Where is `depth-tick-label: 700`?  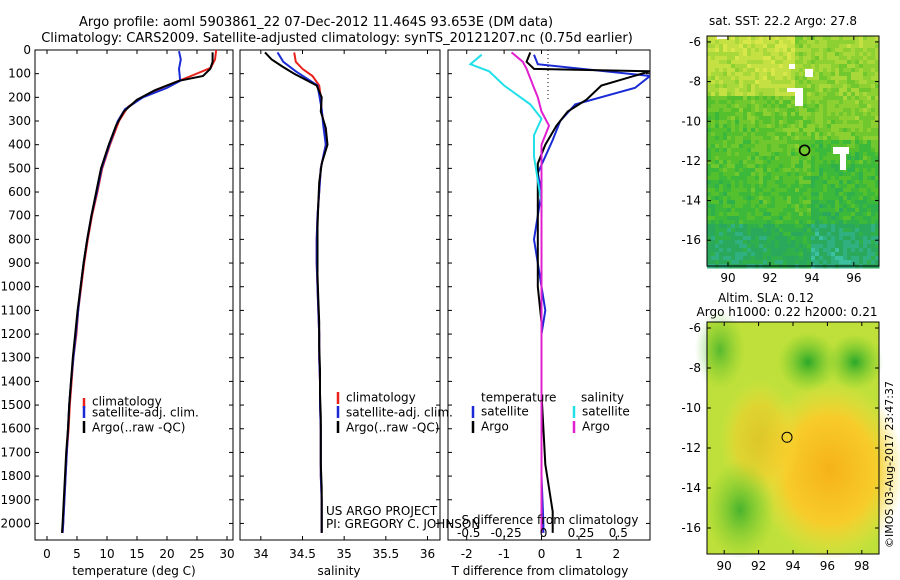 depth-tick-label: 700 is located at coordinates (19, 216).